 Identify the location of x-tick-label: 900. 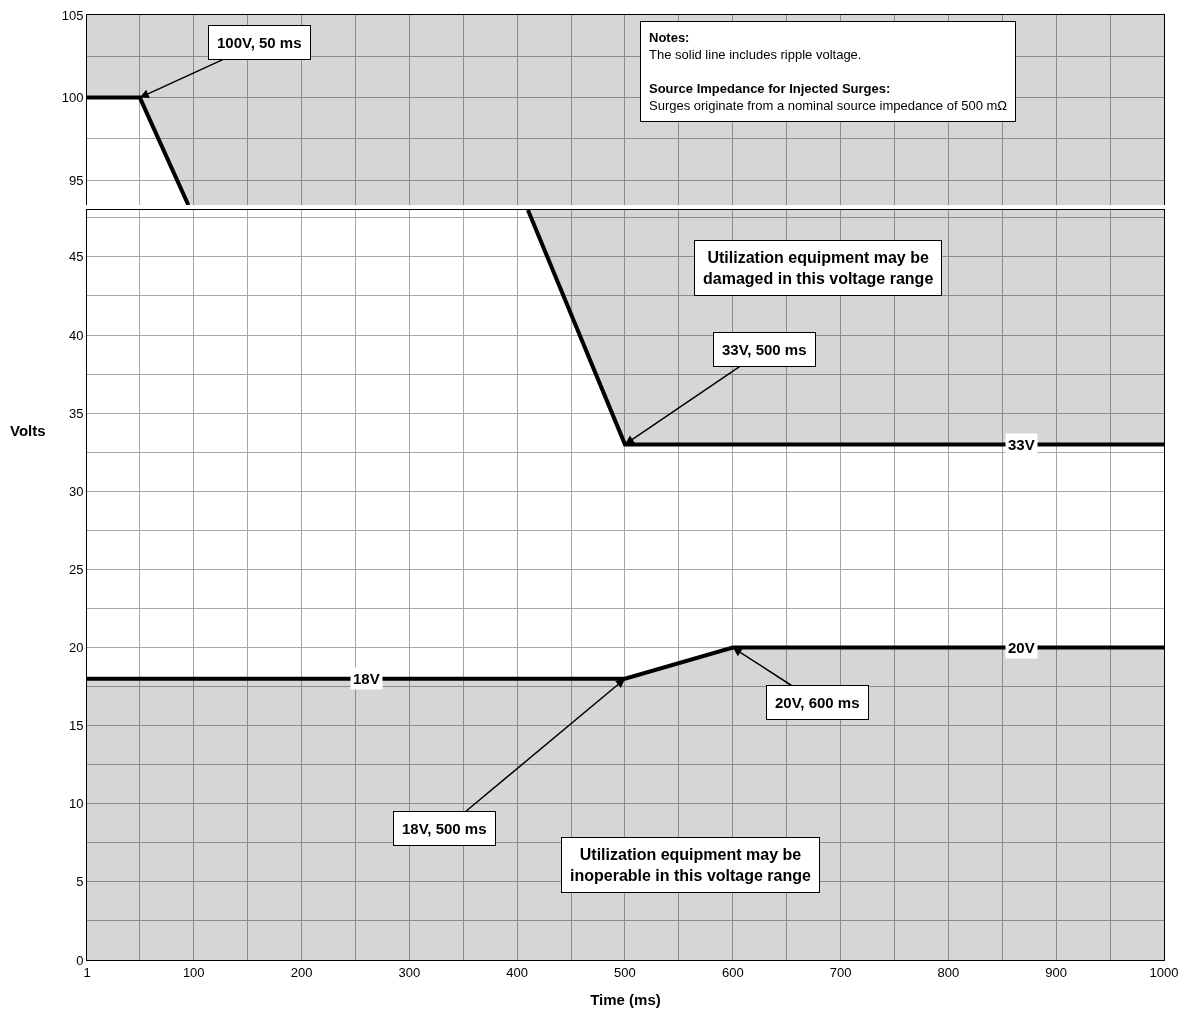
(1056, 972).